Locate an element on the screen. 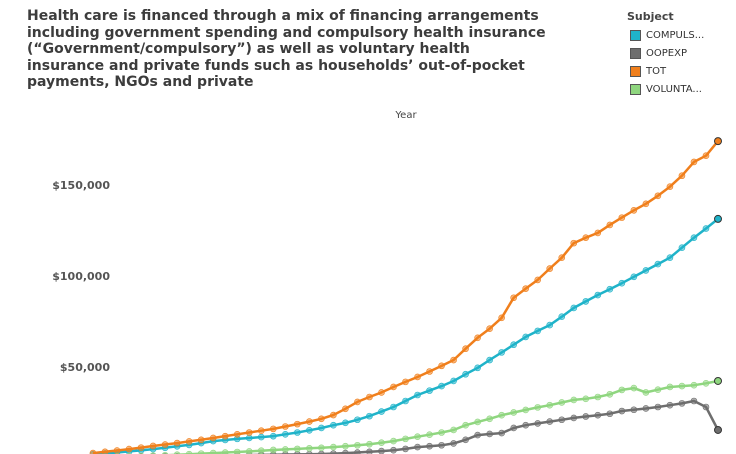 This screenshot has width=736, height=454. y-tick-label: $150,000 is located at coordinates (81, 185).